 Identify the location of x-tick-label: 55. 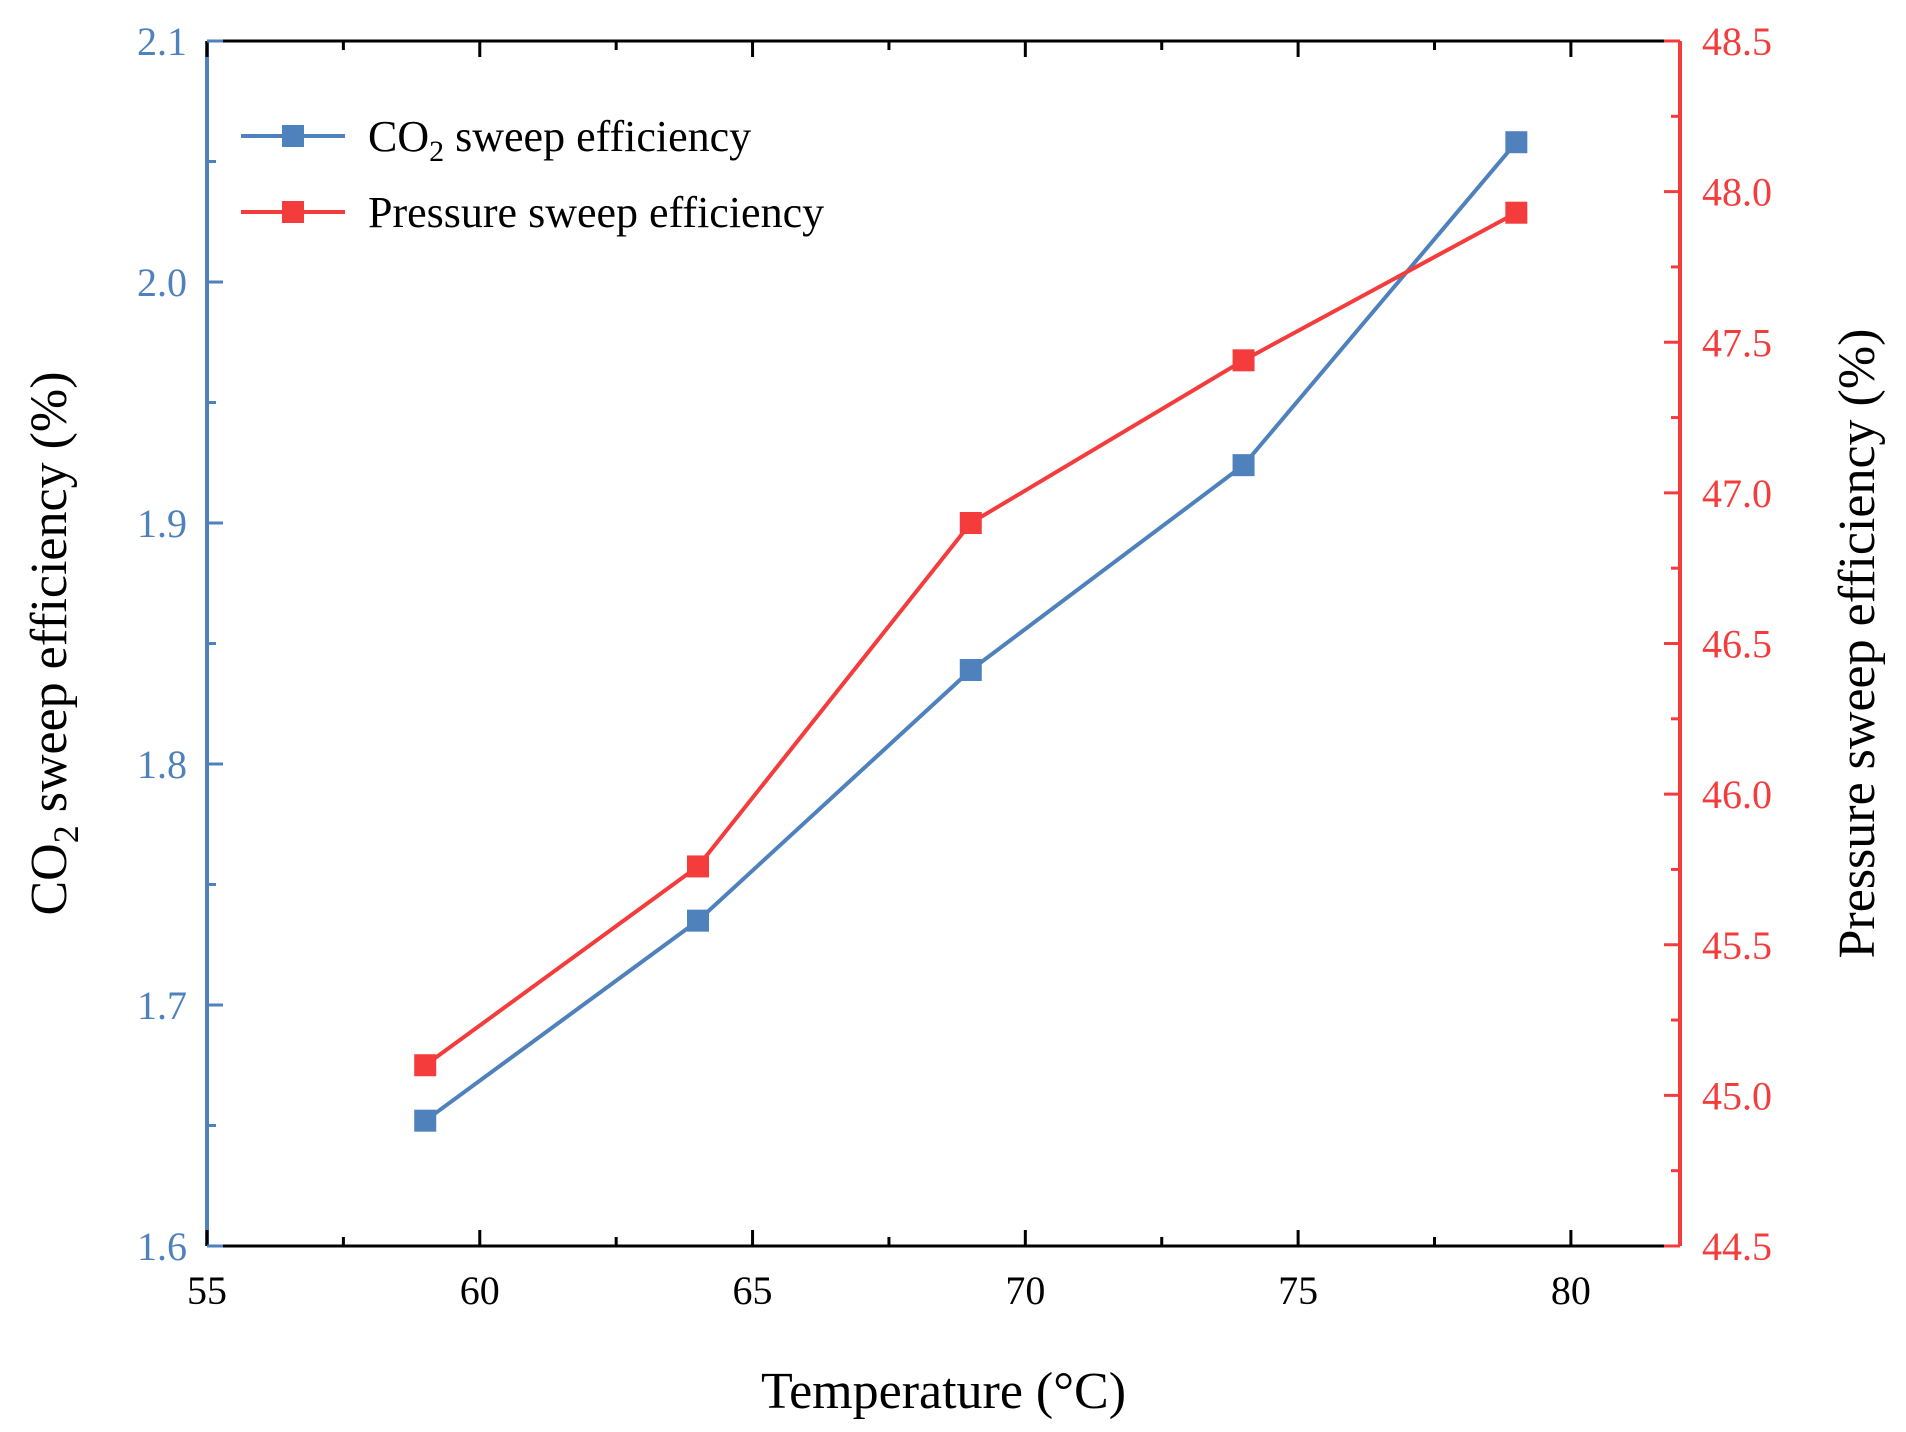
(207, 1290).